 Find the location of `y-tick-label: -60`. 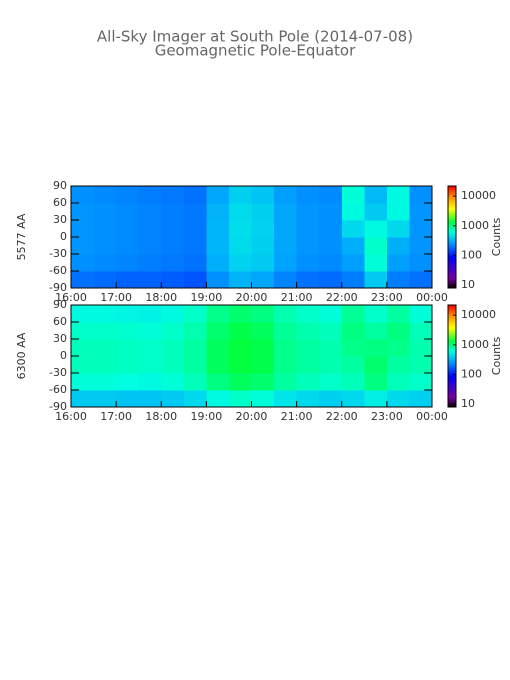

y-tick-label: -60 is located at coordinates (58, 270).